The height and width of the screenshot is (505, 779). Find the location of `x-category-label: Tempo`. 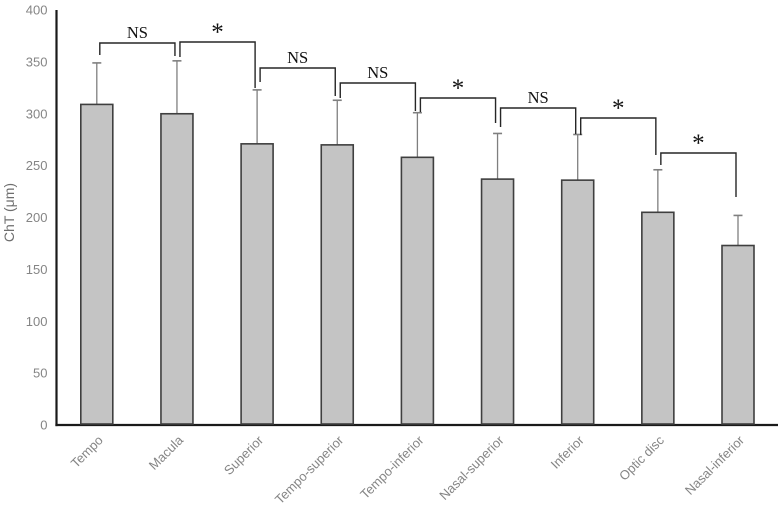

x-category-label: Tempo is located at coordinates (87, 452).